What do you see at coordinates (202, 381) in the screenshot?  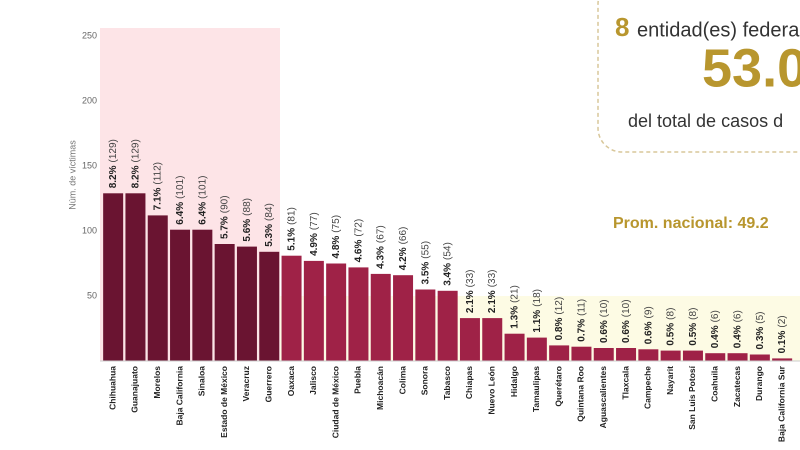 I see `x-tick-label: Sinaloa` at bounding box center [202, 381].